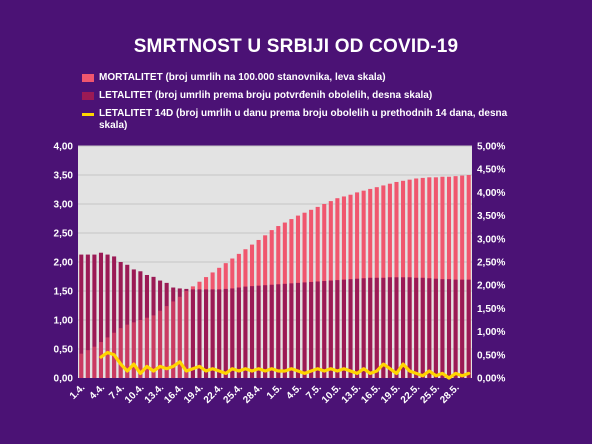  Describe the element at coordinates (491, 239) in the screenshot. I see `right-tick-label: 3,00%` at that location.